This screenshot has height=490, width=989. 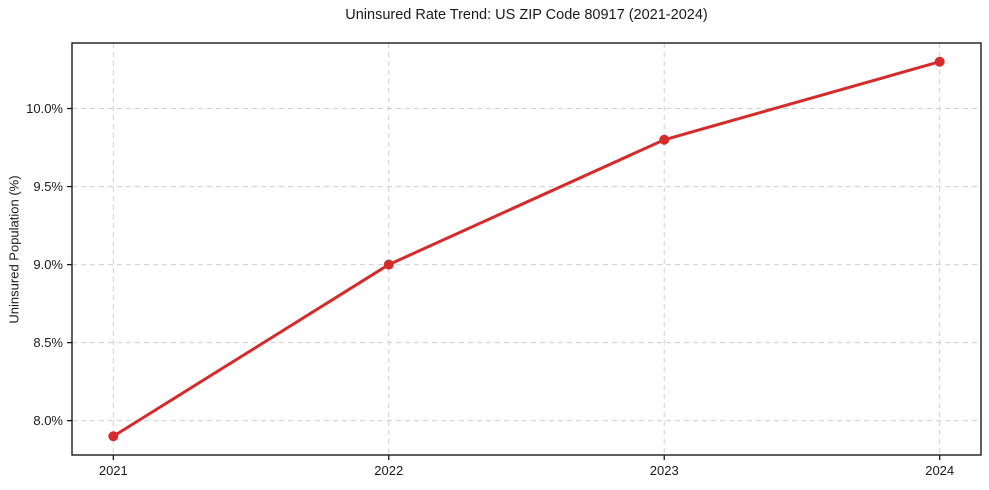 I want to click on y-tick-label: 9.0%, so click(x=48, y=264).